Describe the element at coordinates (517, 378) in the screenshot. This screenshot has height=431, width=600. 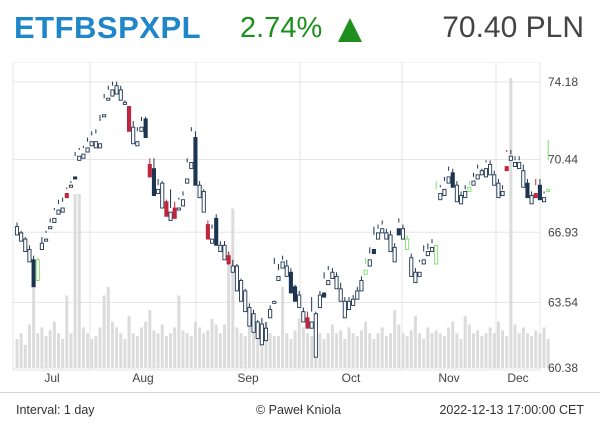
I see `x-tick-label: Dec` at that location.